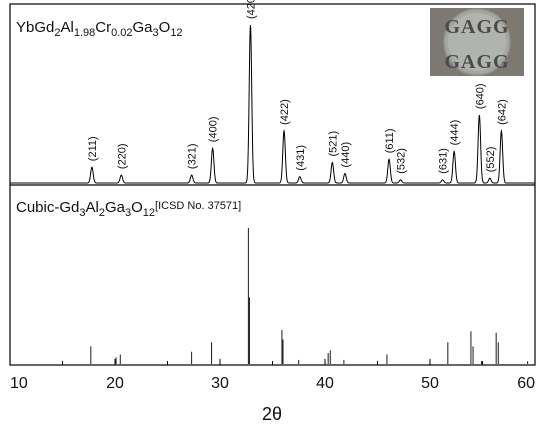 This screenshot has width=550, height=439. What do you see at coordinates (491, 160) in the screenshot?
I see `hkl-label: (552)` at bounding box center [491, 160].